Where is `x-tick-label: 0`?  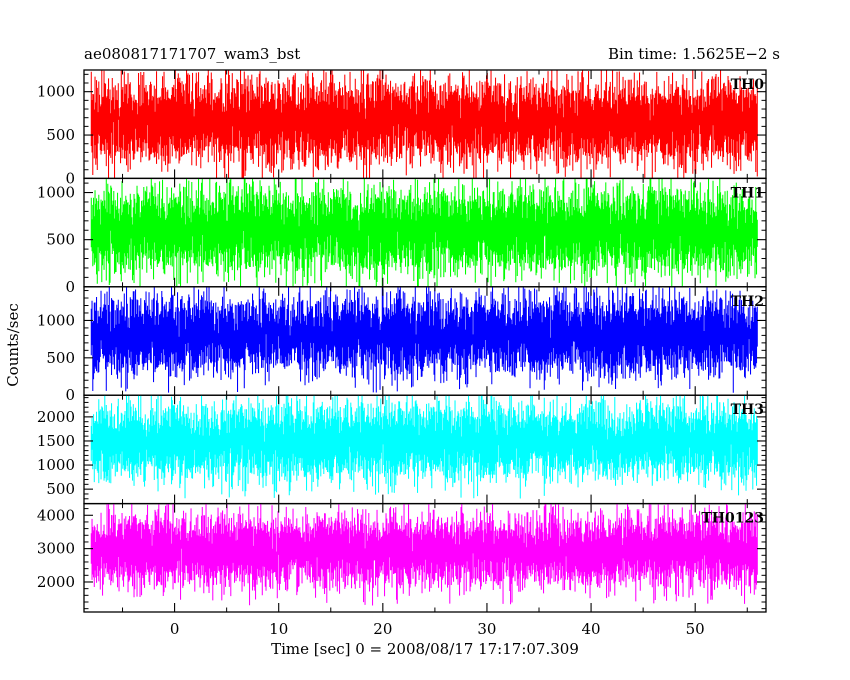 x-tick-label: 0 is located at coordinates (175, 629).